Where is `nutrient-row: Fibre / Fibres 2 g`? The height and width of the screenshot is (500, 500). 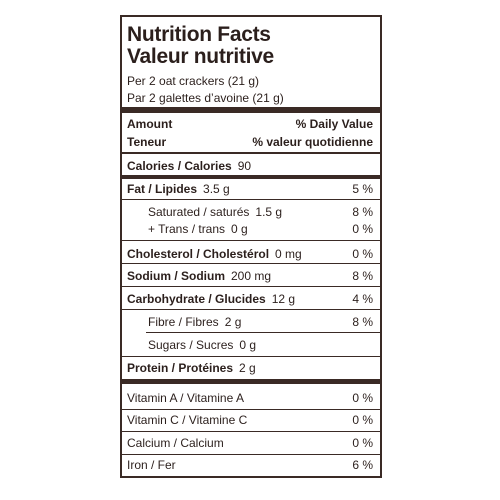 nutrient-row: Fibre / Fibres 2 g is located at coordinates (194, 322).